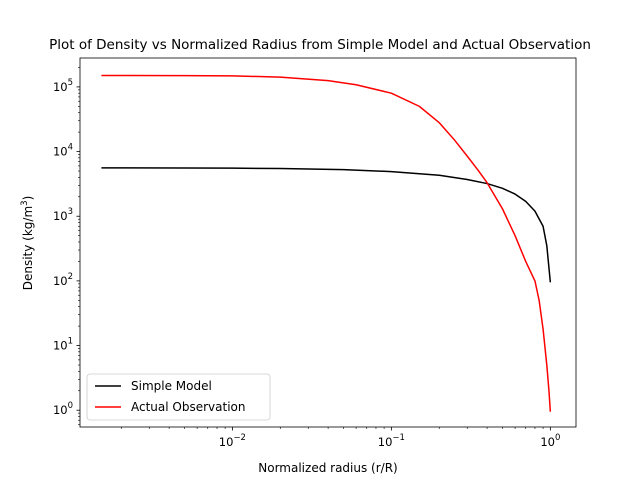 The height and width of the screenshot is (480, 640). I want to click on y-tick-label: 10⁵, so click(63, 86).